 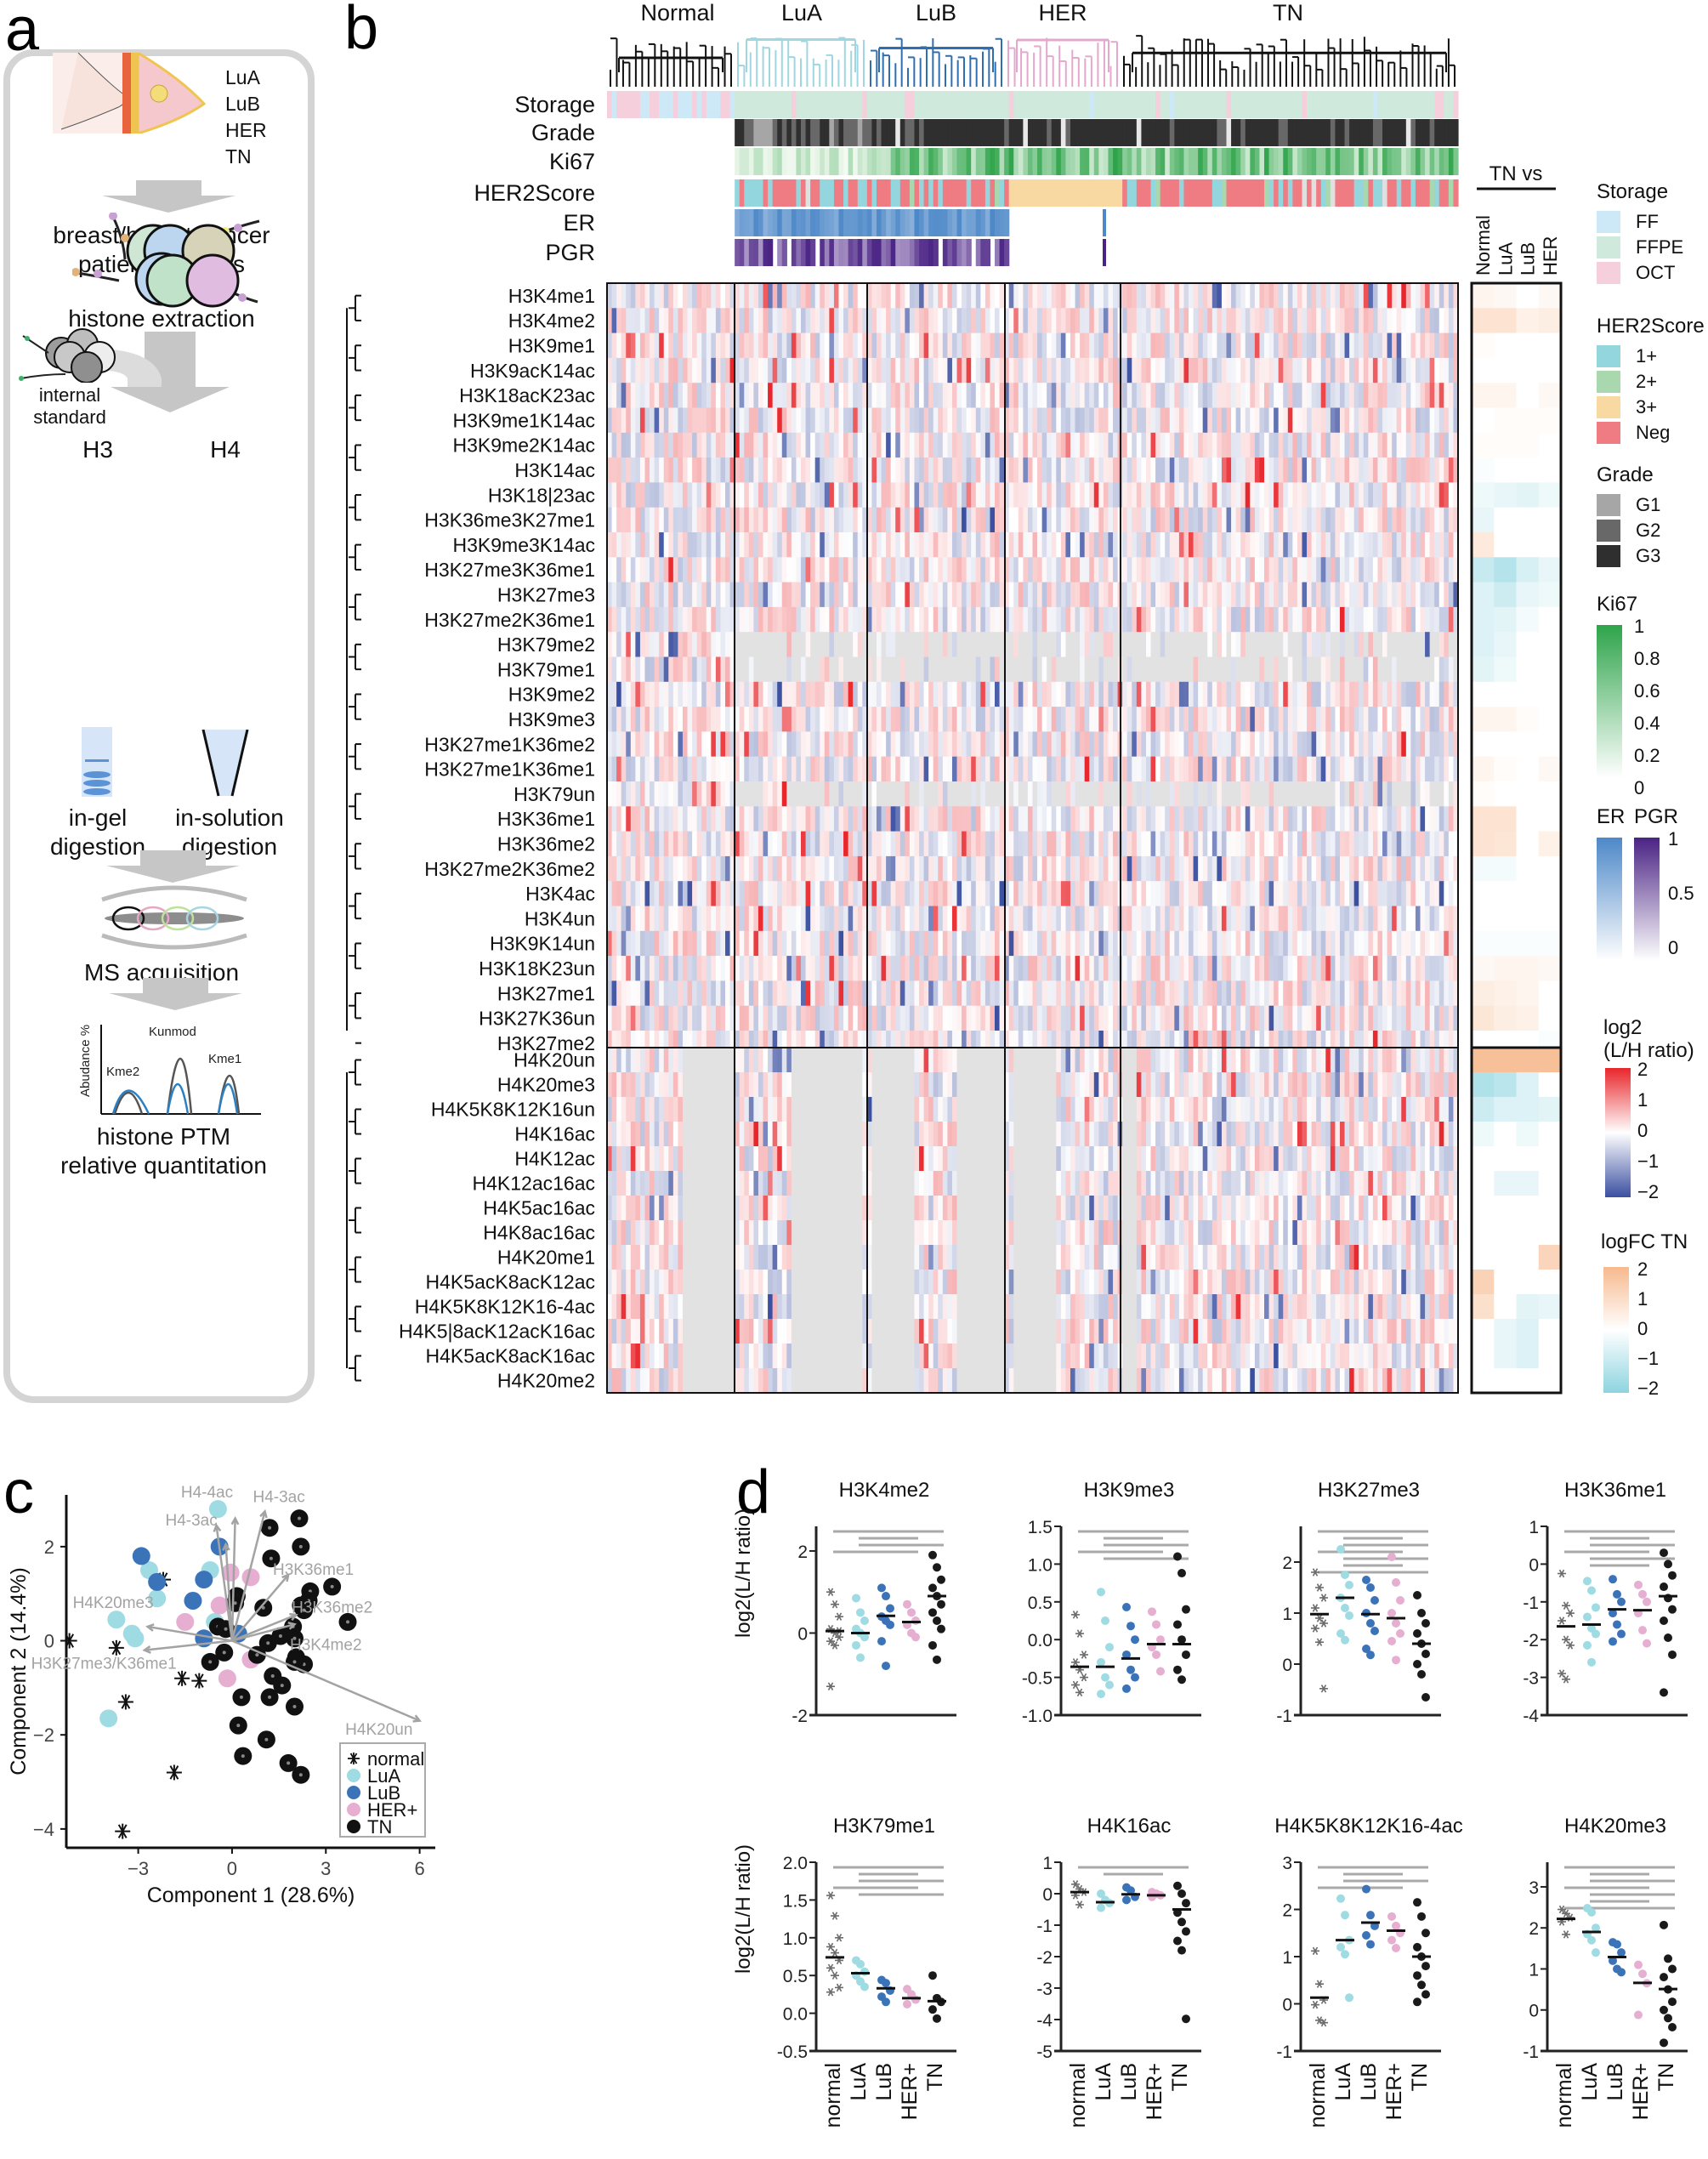 I want to click on grade-cell, so click(x=1096, y=132).